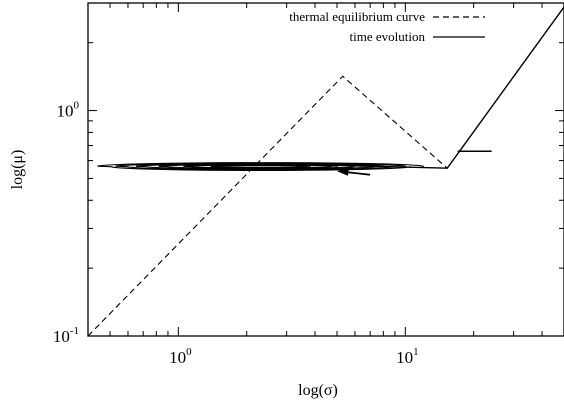  Describe the element at coordinates (357, 16) in the screenshot. I see `legend-label: thermal equilibrium curve` at that location.